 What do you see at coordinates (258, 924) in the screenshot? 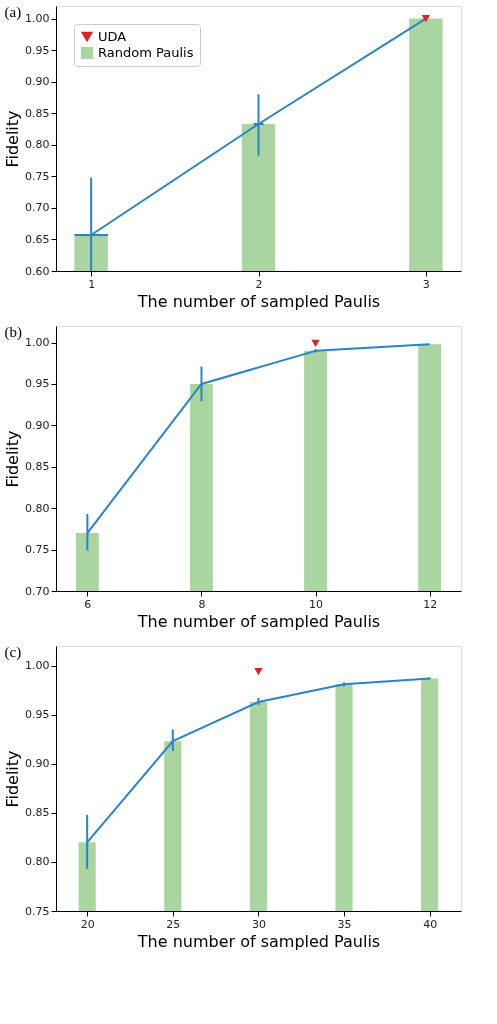
I see `x-tick-label: 30` at bounding box center [258, 924].